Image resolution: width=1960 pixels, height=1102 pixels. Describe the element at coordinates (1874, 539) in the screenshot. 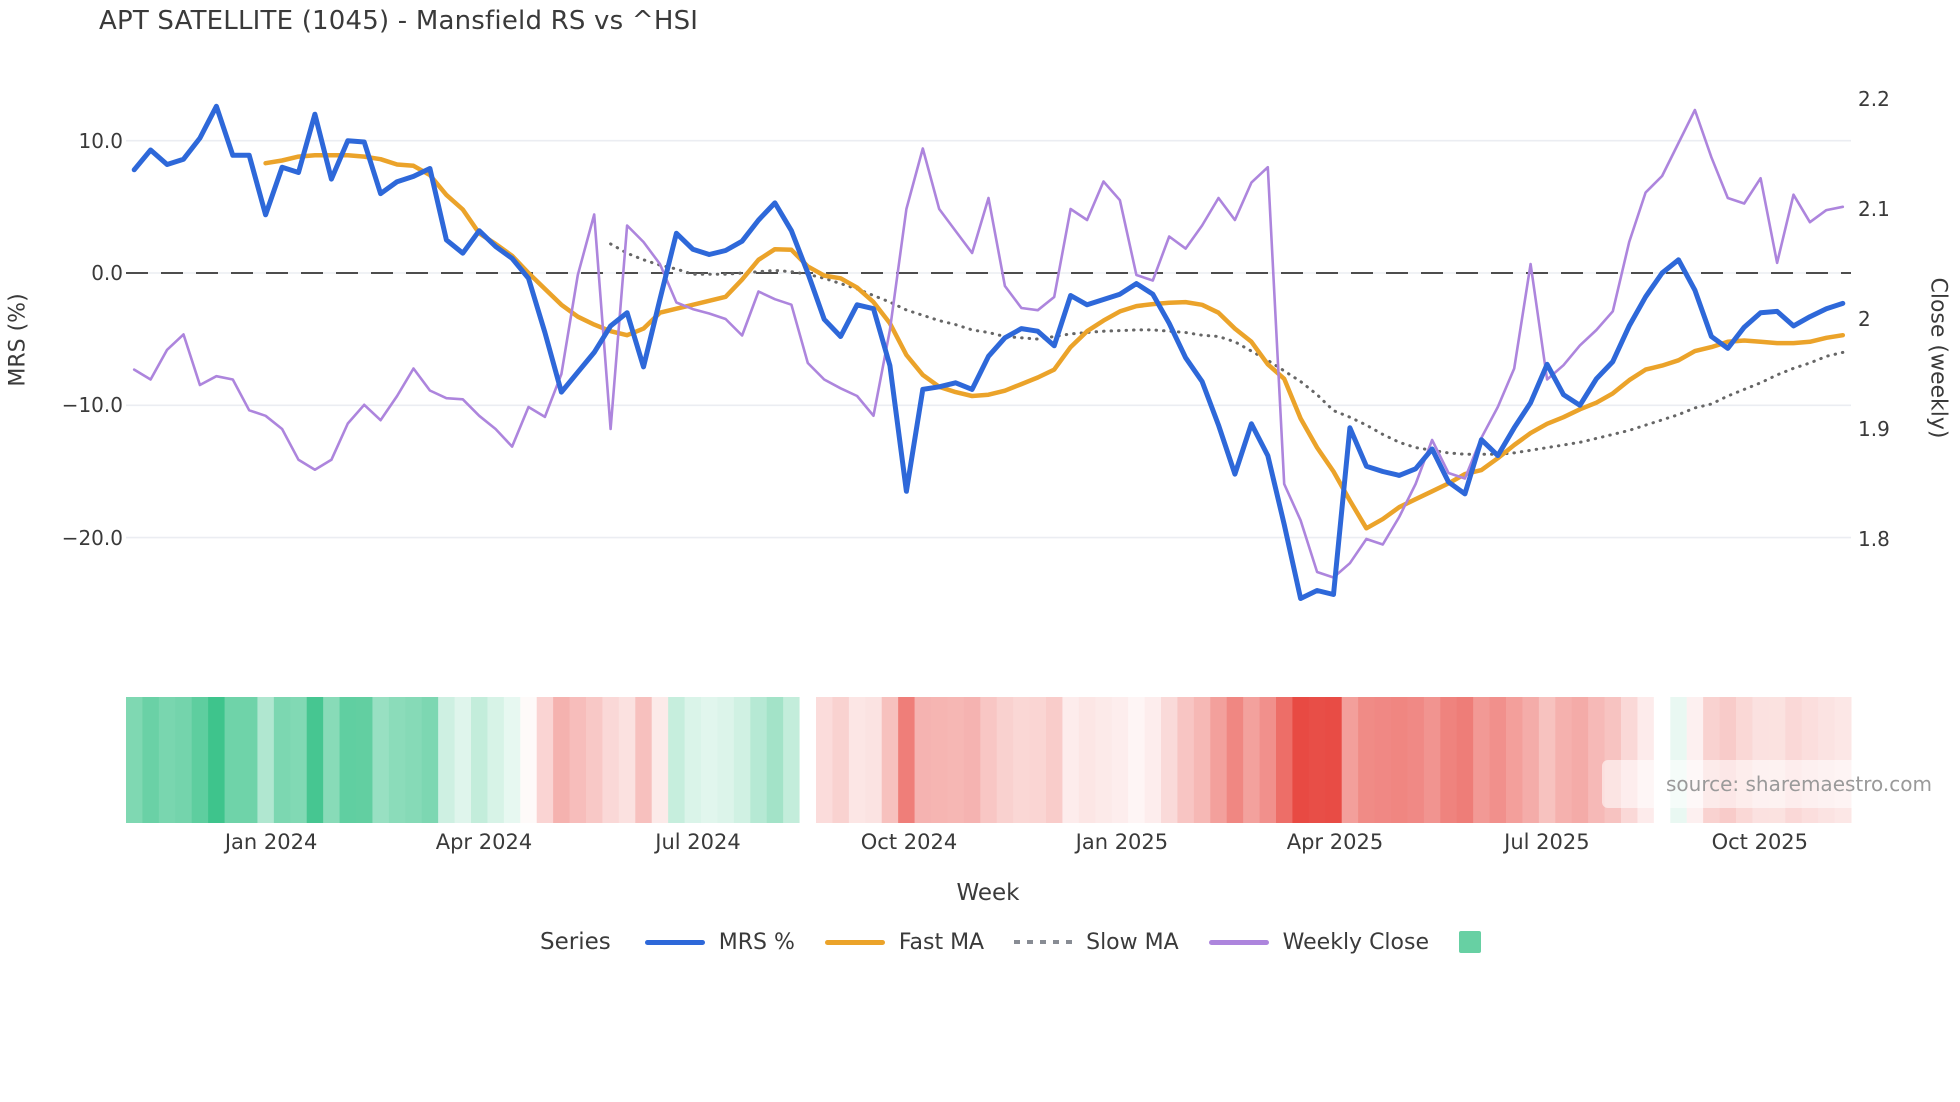

I see `right-tick-1.8: 1.8` at that location.